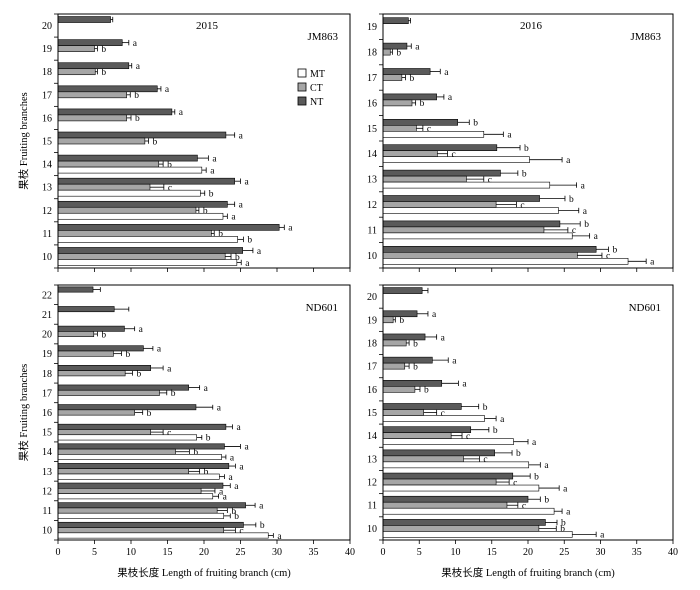  Describe the element at coordinates (168, 552) in the screenshot. I see `x-tick-label: 15` at that location.